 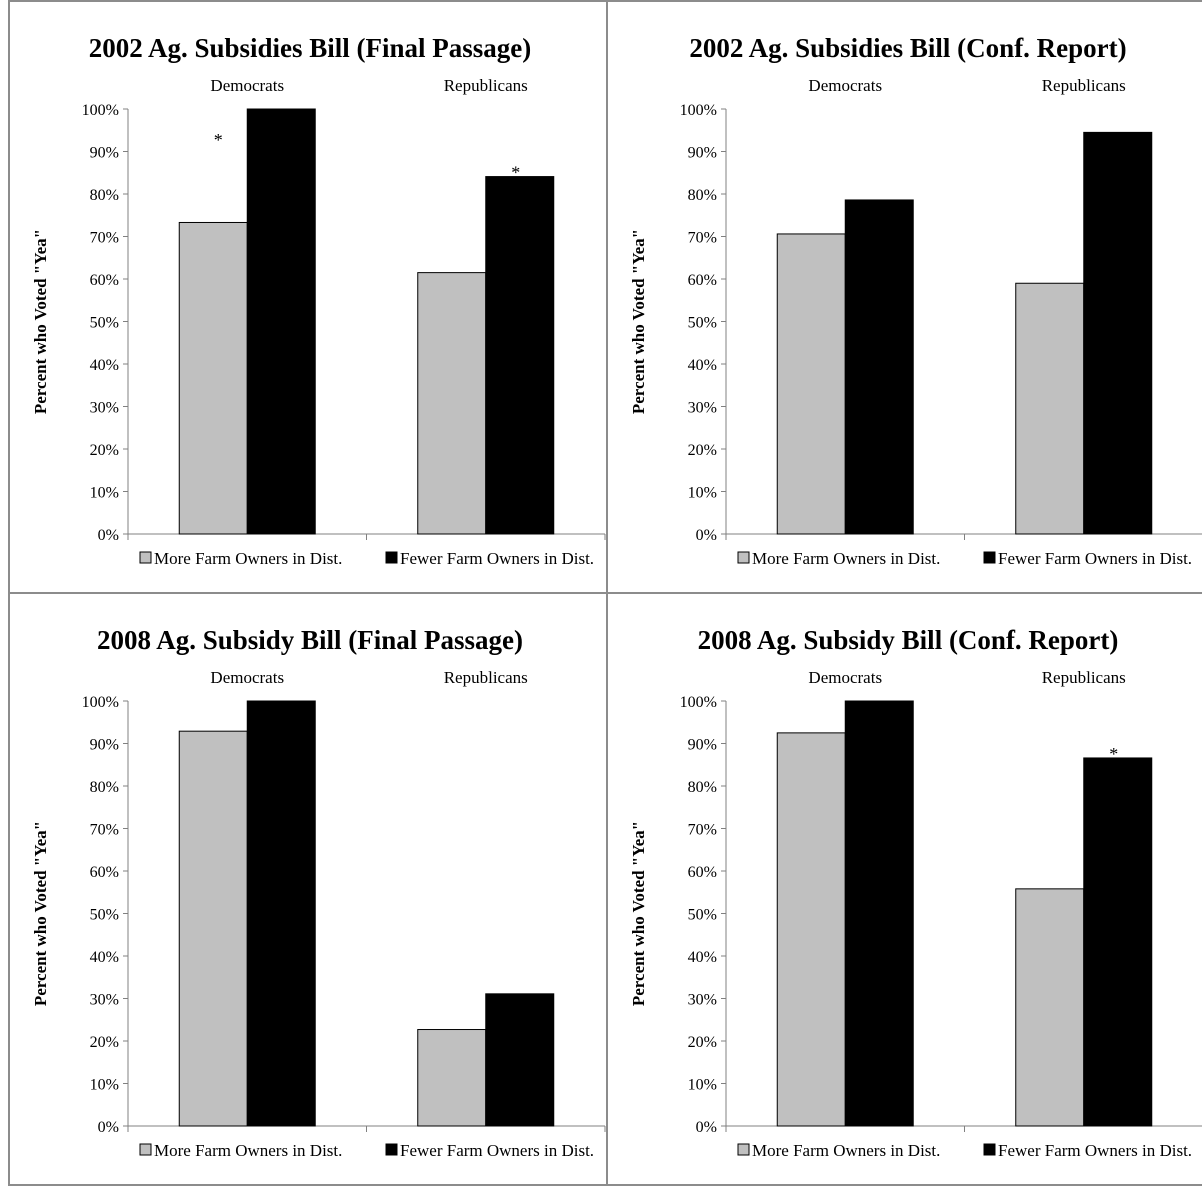 I want to click on chart-title: 2002 Ag. Subsidies Bill (Final Passage), so click(x=310, y=48).